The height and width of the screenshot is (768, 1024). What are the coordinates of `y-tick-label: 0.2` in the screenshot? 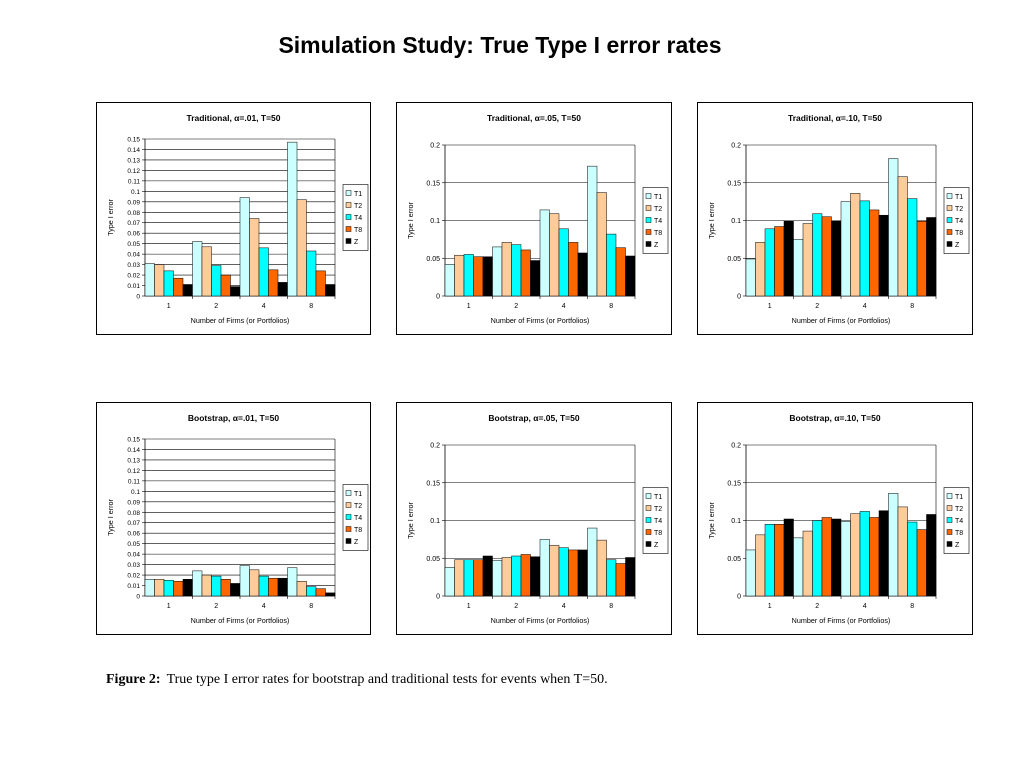 It's located at (736, 146).